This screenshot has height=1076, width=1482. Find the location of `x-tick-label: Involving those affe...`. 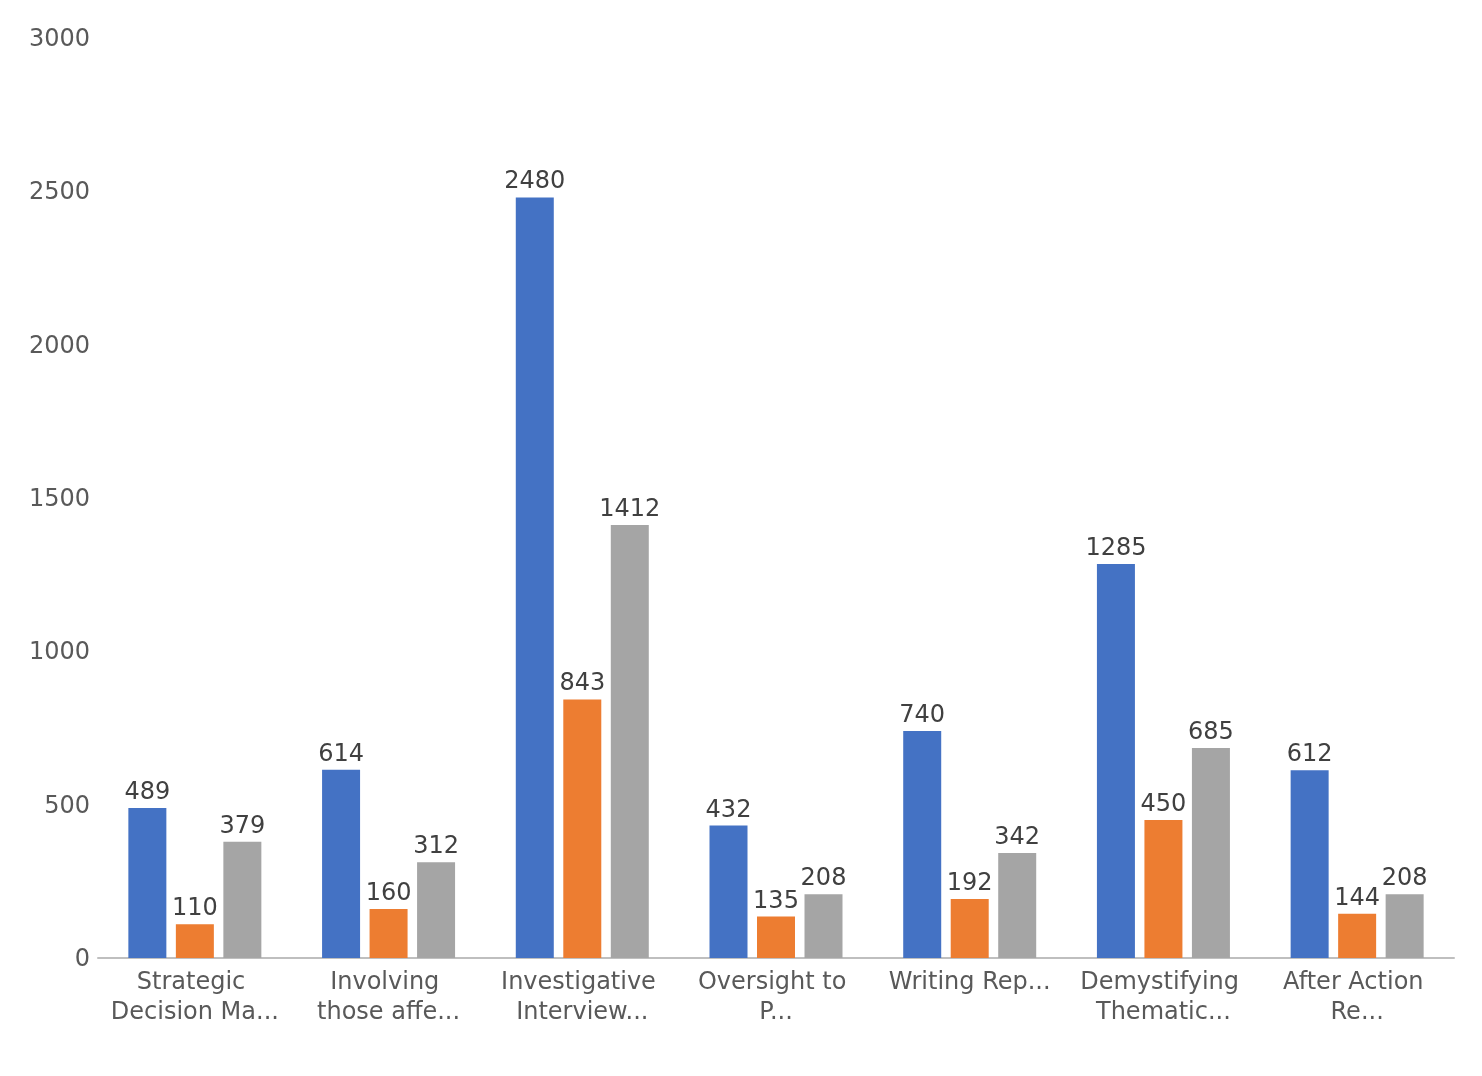

x-tick-label: Involving those affe... is located at coordinates (389, 996).